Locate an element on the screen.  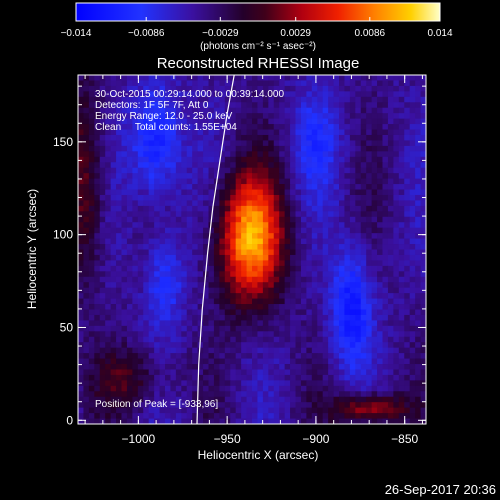
annotation-time-range: 30-Oct-2015 00:29:14.000 to 00:39:14.000 is located at coordinates (189, 94).